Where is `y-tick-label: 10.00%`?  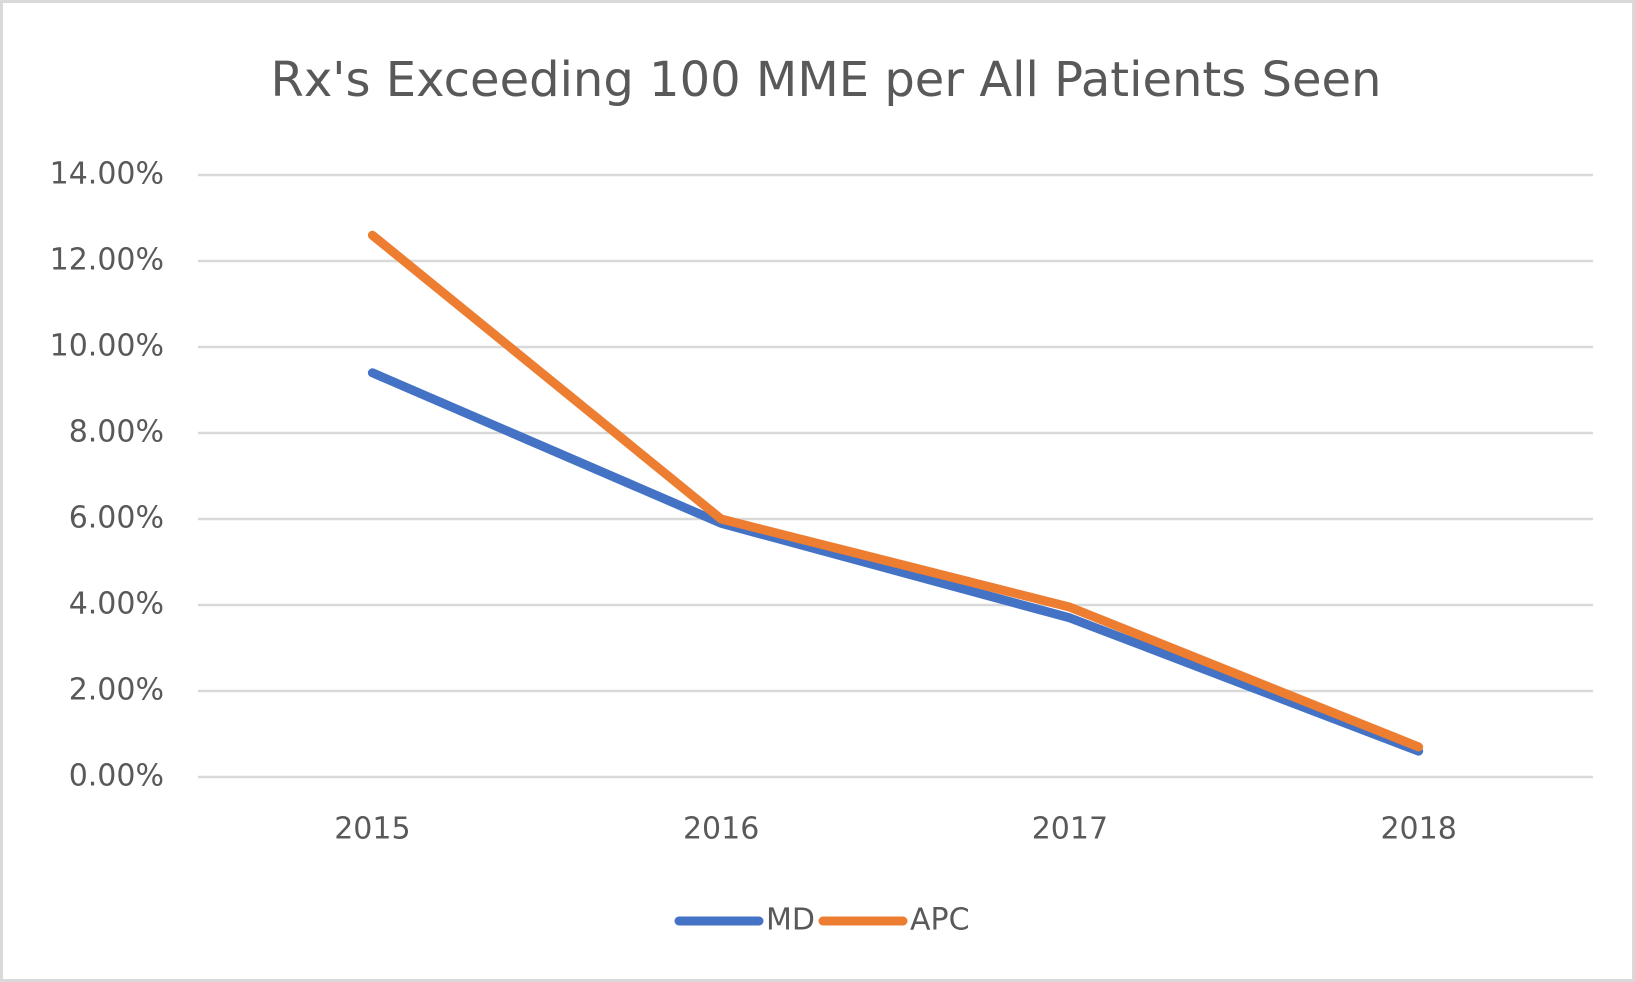 y-tick-label: 10.00% is located at coordinates (107, 346).